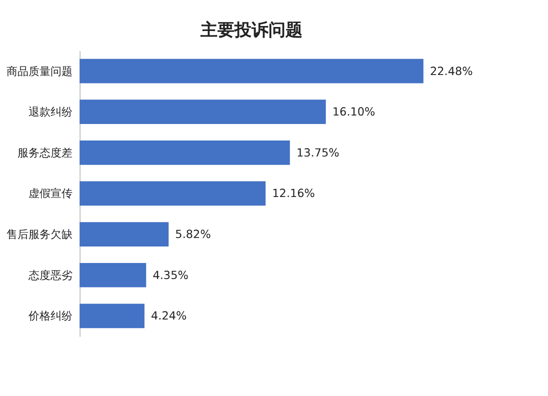 Image resolution: width=548 pixels, height=396 pixels. I want to click on data-label: 12.16%, so click(294, 193).